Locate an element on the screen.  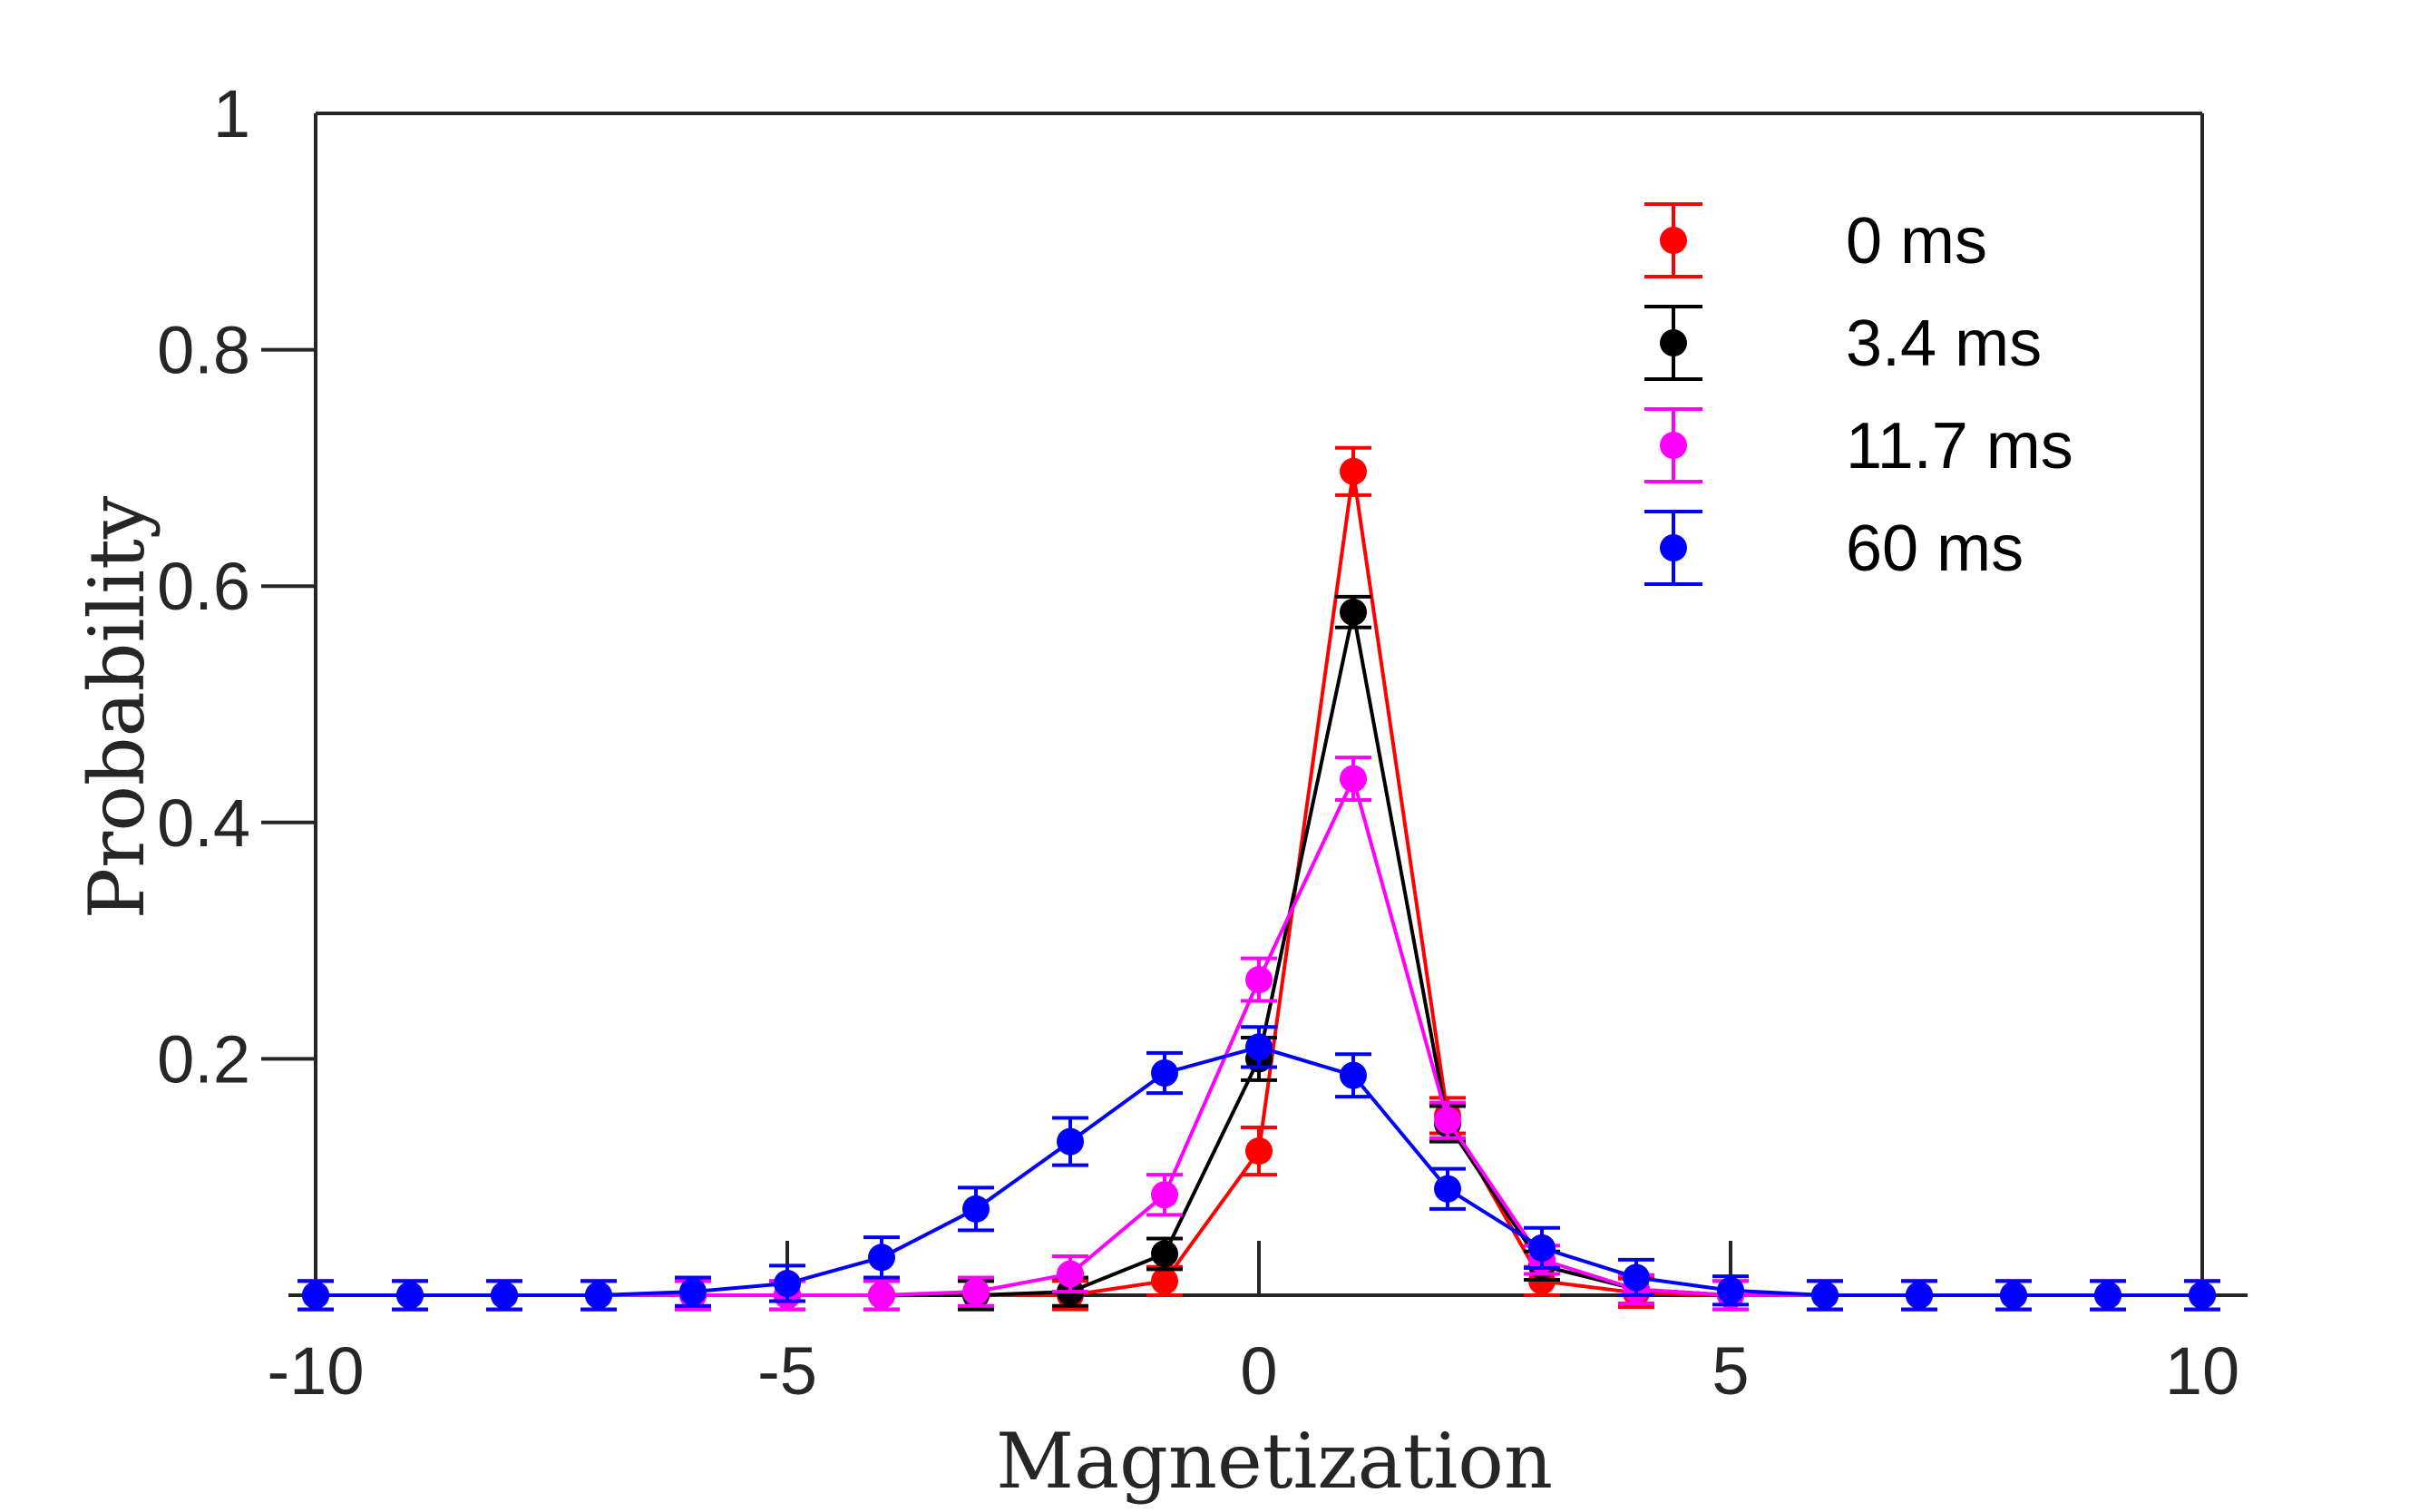
legend-item: 0 ms is located at coordinates (1816, 240).